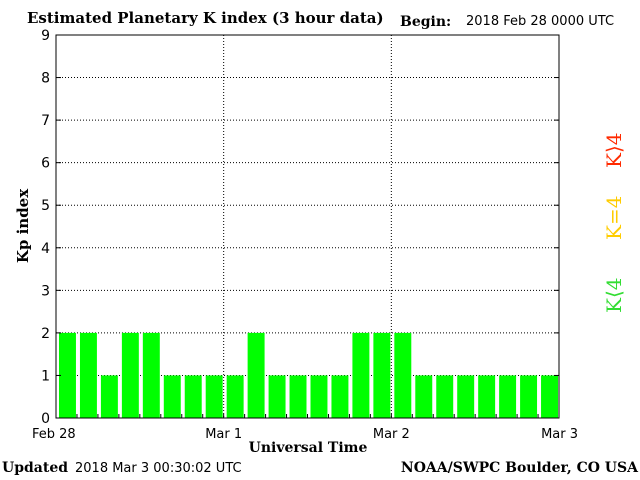 The height and width of the screenshot is (480, 640). Describe the element at coordinates (158, 468) in the screenshot. I see `updated-time: 2018 Mar 3 00:30:02 UTC` at that location.